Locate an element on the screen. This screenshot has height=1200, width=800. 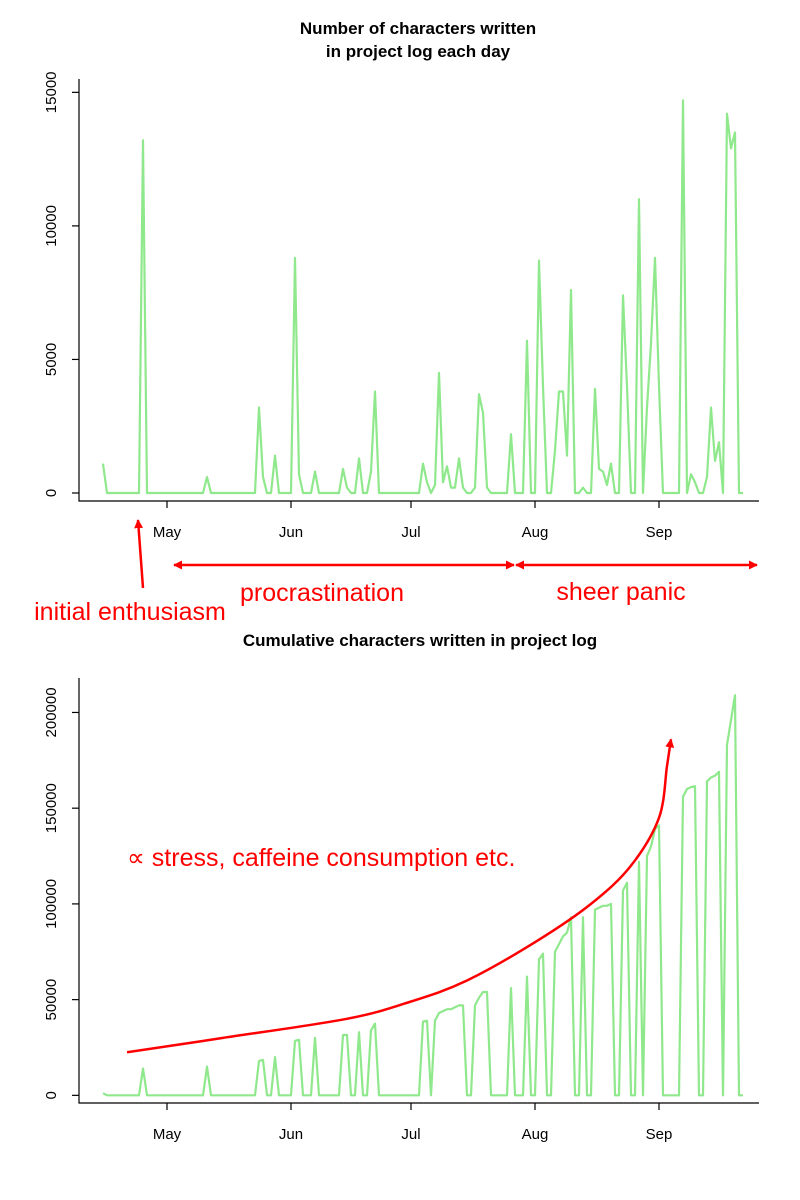
chart2-x-ticks: May Jun Jul Aug Sep is located at coordinates (413, 1123).